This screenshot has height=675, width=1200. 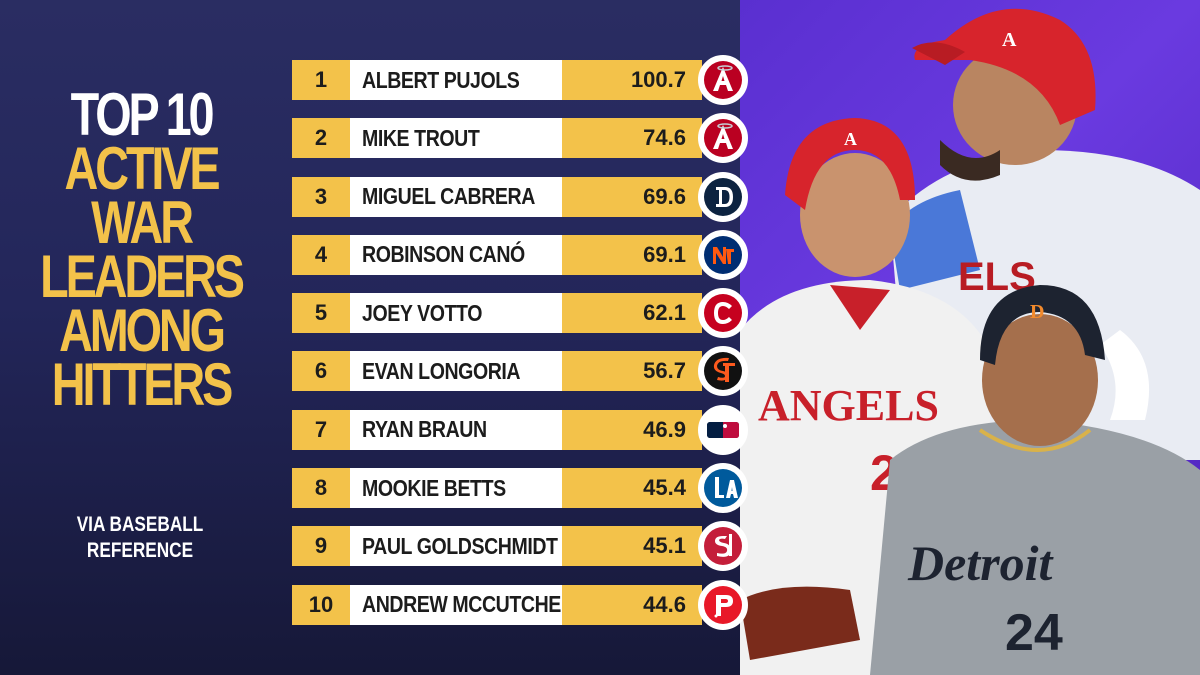 I want to click on title-line-1: TOP 10, so click(x=142, y=114).